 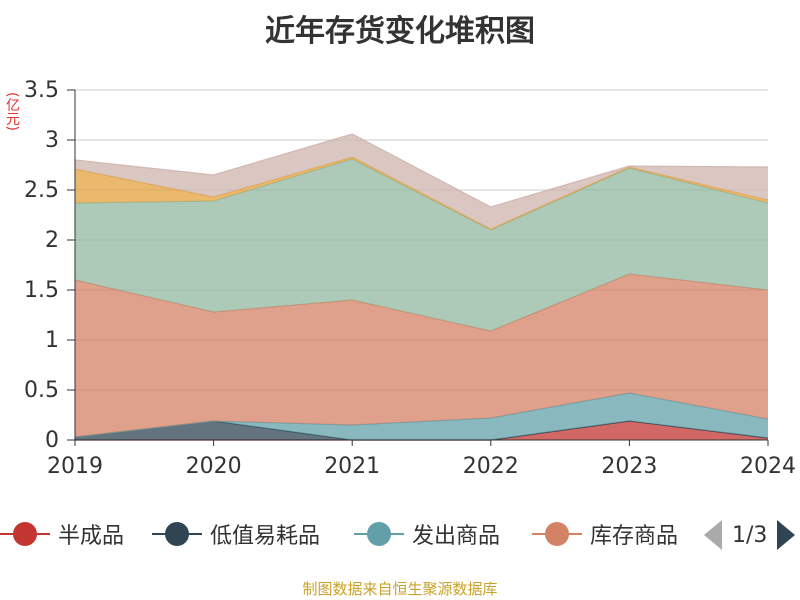 What do you see at coordinates (52, 240) in the screenshot?
I see `y-tick-label-4: 2` at bounding box center [52, 240].